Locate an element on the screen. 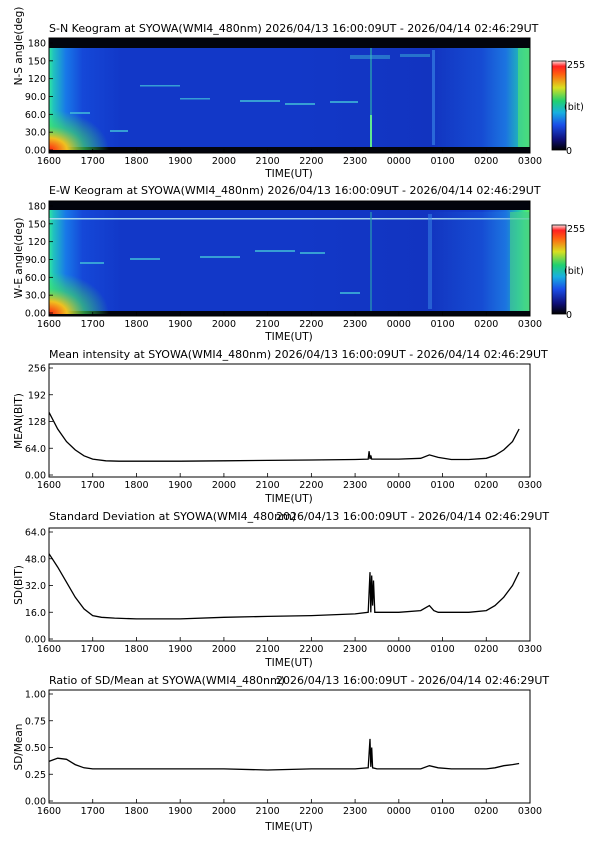  y-tick-label: 192 is located at coordinates (37, 395).